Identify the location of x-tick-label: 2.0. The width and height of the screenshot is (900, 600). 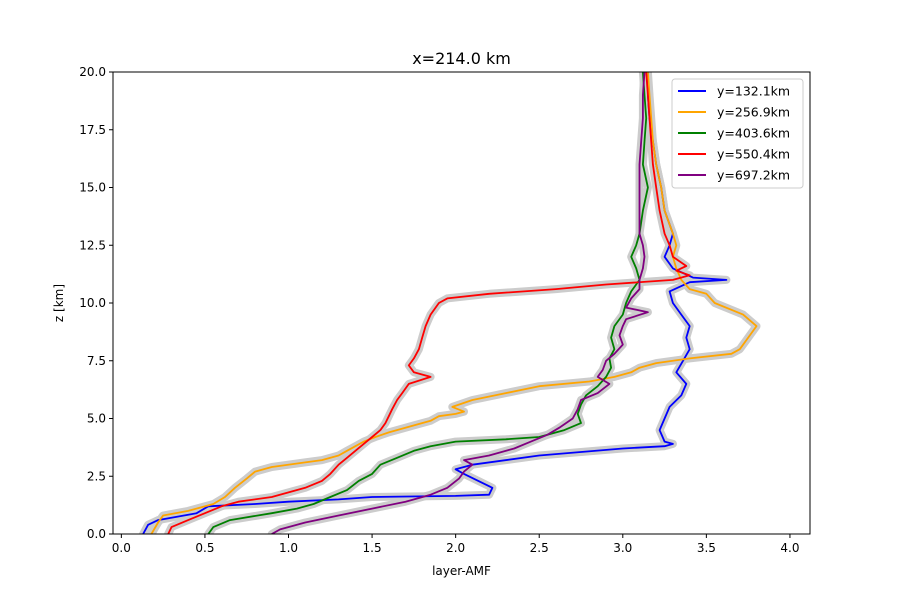
(455, 548).